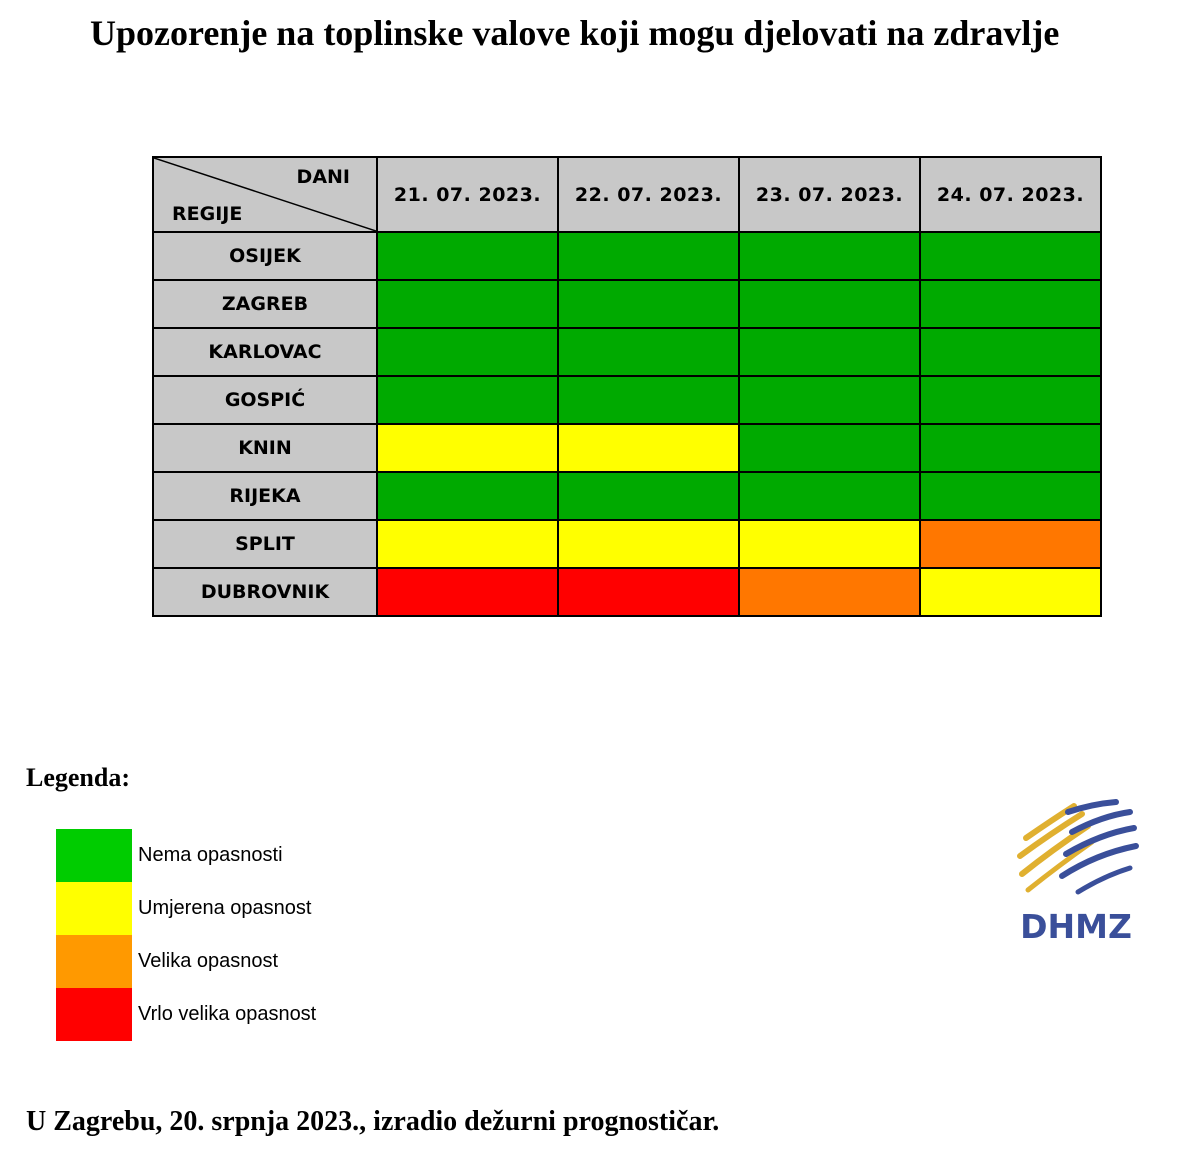 This screenshot has width=1200, height=1168. Describe the element at coordinates (225, 908) in the screenshot. I see `legend-label: Umjerena opasnost` at that location.